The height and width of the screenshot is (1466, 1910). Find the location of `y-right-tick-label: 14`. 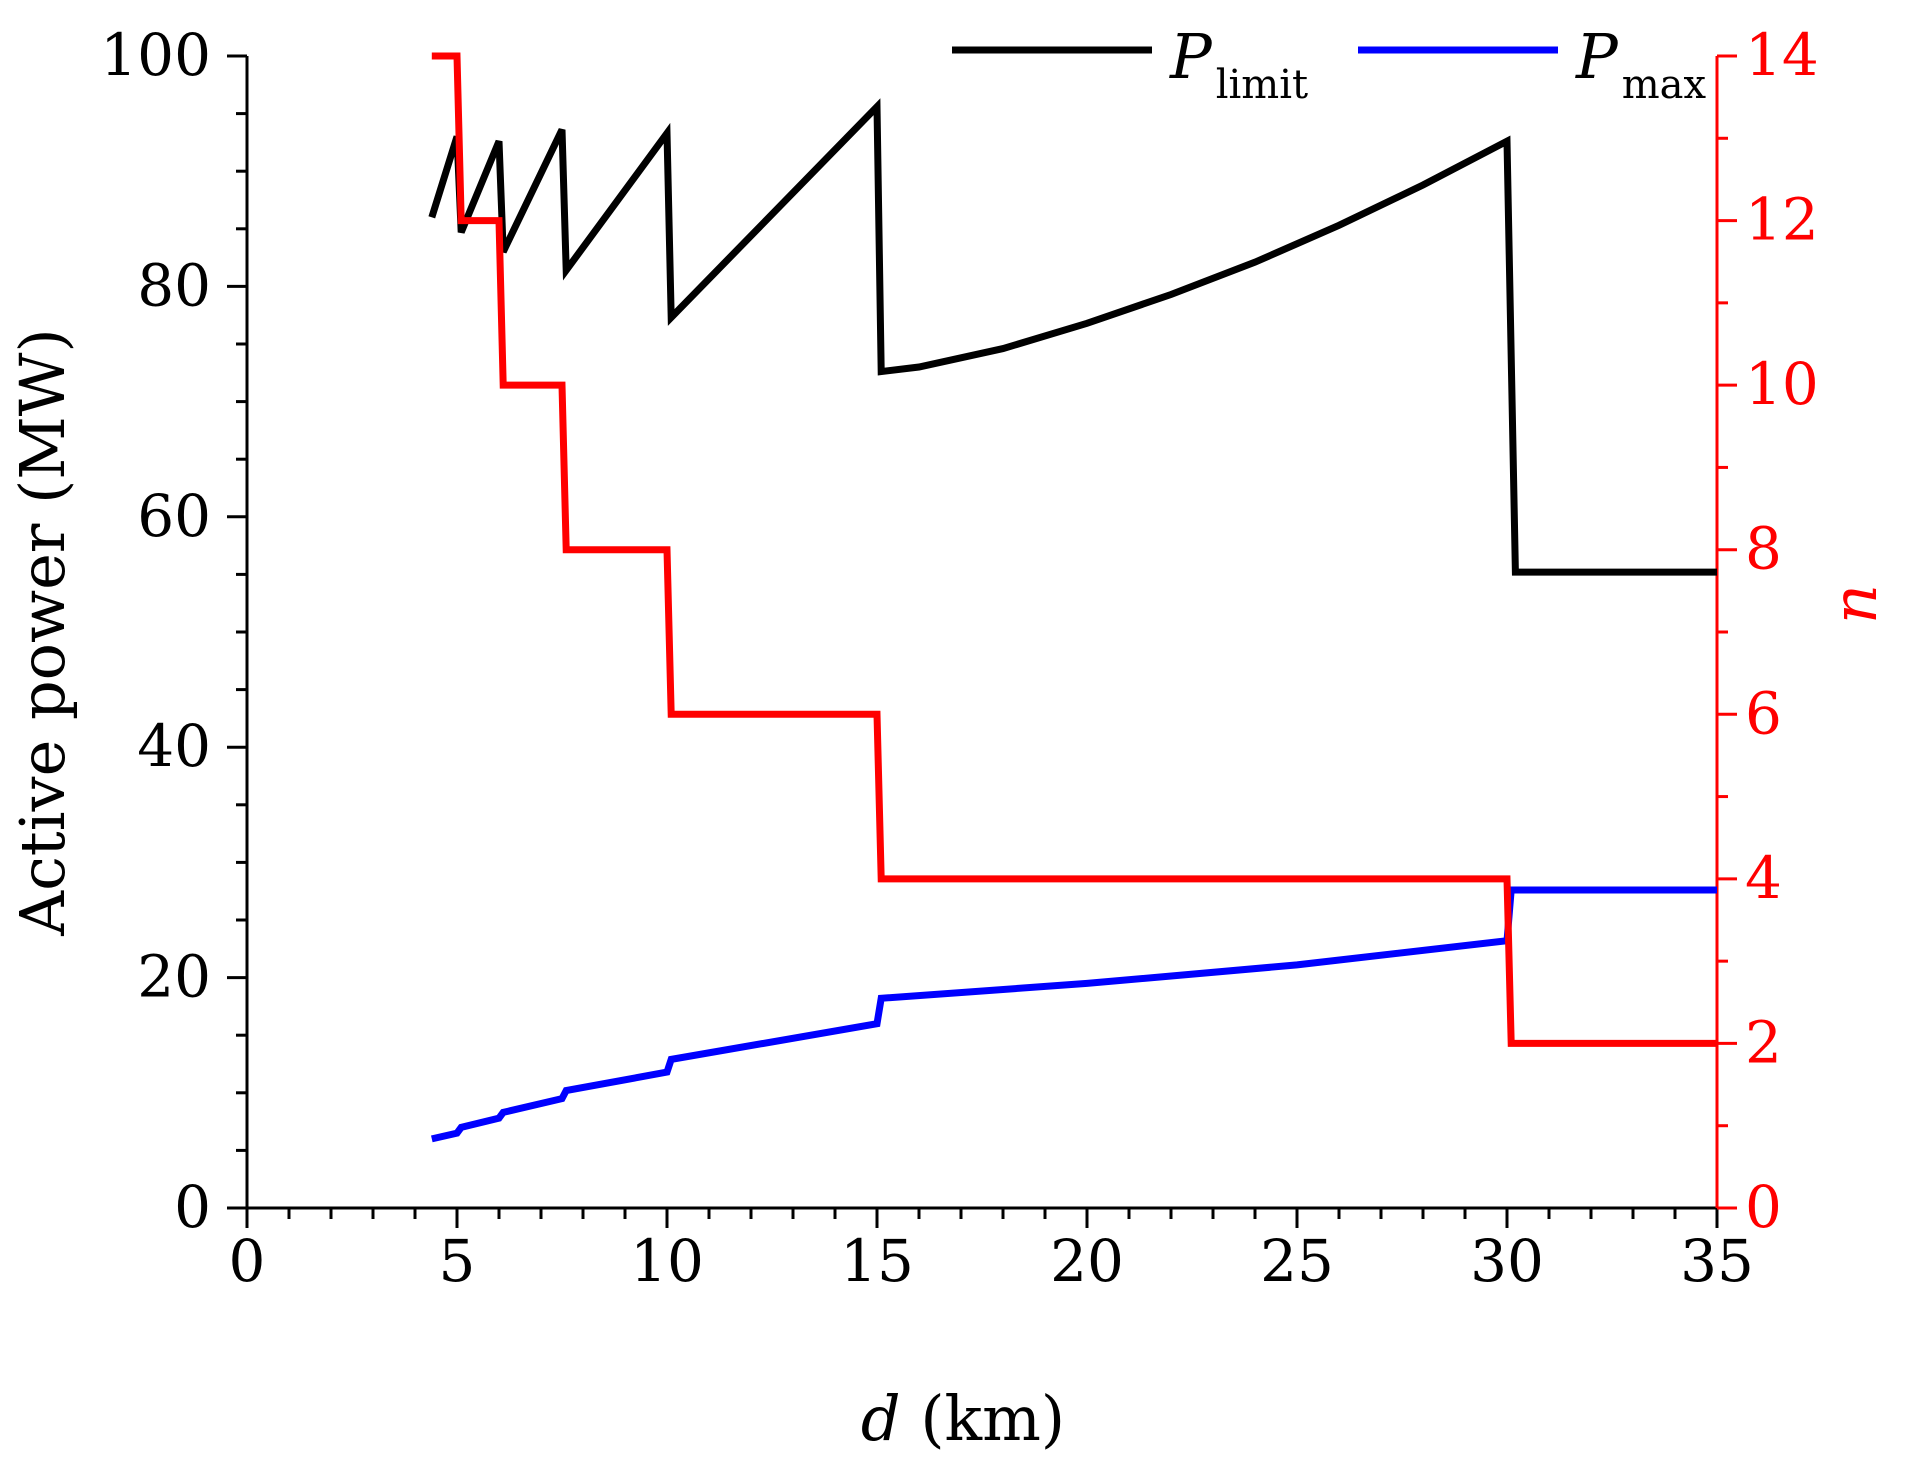

y-right-tick-label: 14 is located at coordinates (1782, 55).